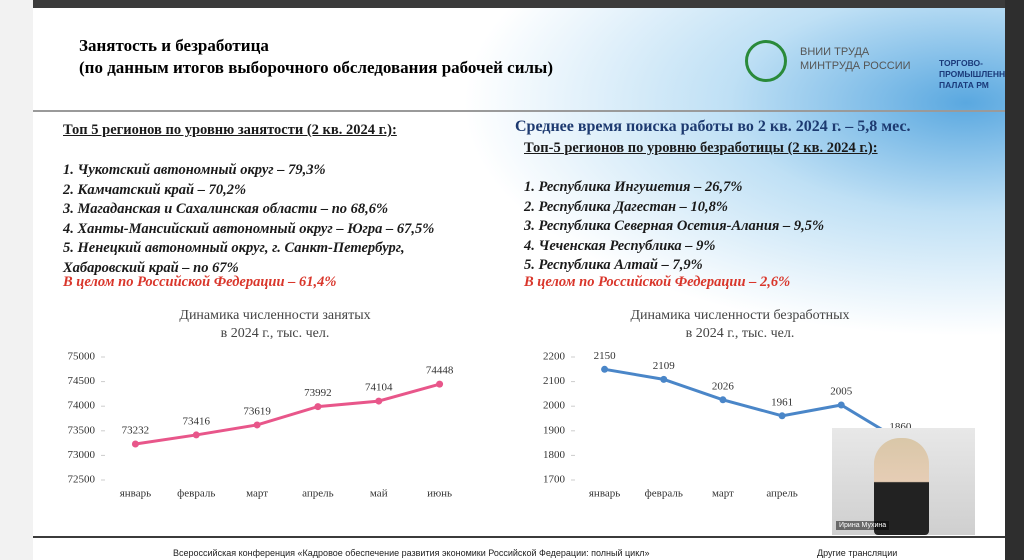  Describe the element at coordinates (194, 170) in the screenshot. I see `list-item: 1. Чукотский автономный округ – 79,3%` at that location.